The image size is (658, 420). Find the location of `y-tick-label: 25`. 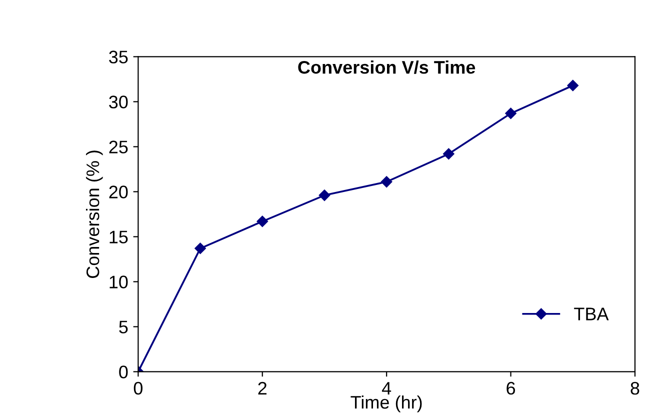

y-tick-label: 25 is located at coordinates (118, 147).